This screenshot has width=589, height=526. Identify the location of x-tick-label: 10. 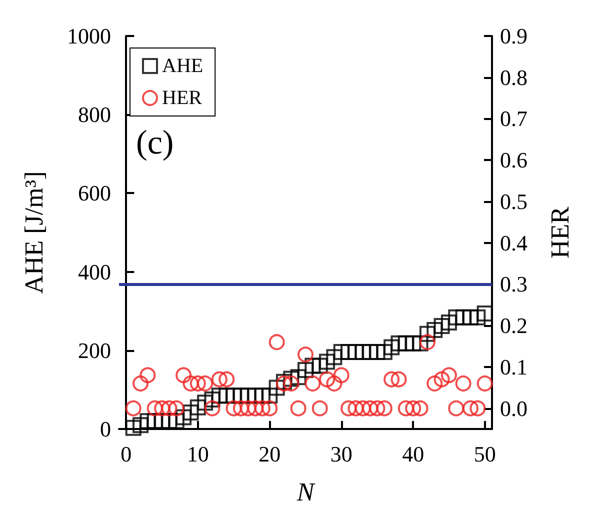
(197, 454).